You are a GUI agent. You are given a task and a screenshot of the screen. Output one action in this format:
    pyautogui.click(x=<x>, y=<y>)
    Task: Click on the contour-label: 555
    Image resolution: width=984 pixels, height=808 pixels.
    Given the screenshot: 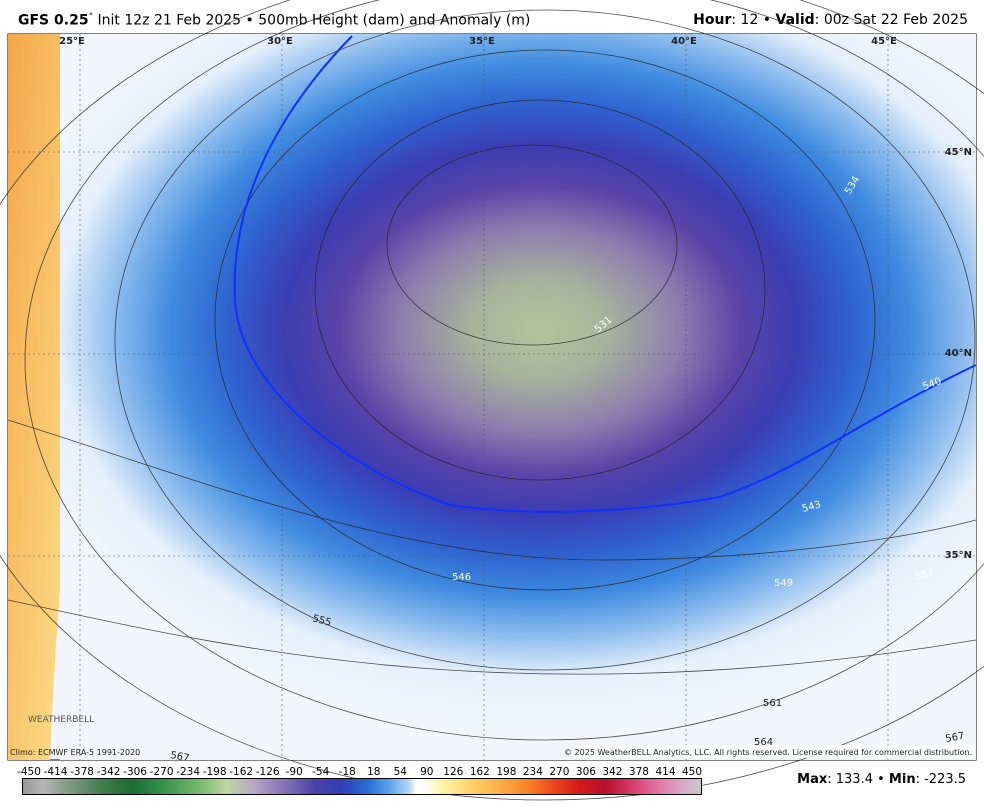 What is the action you would take?
    pyautogui.click(x=321, y=621)
    